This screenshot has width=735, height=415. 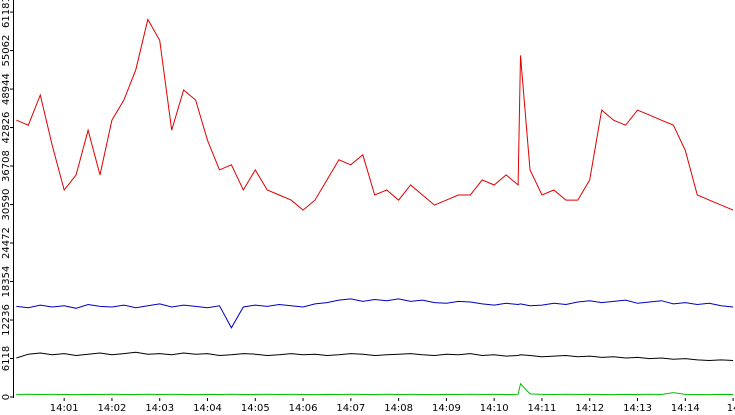 What do you see at coordinates (255, 408) in the screenshot?
I see `x-tick-label: 14:05` at bounding box center [255, 408].